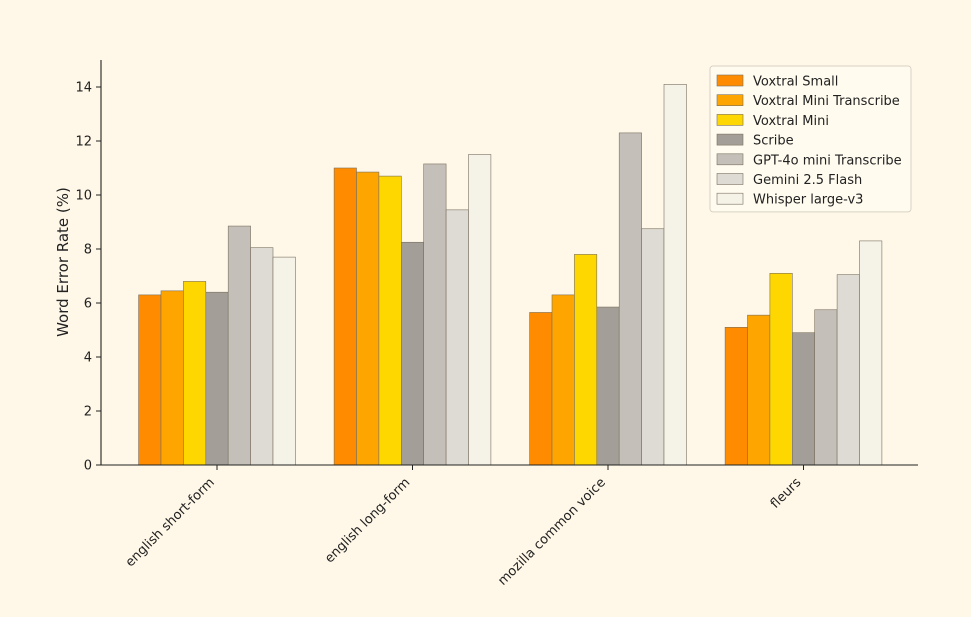  Describe the element at coordinates (791, 121) in the screenshot. I see `legend-label: Voxtral Mini` at that location.